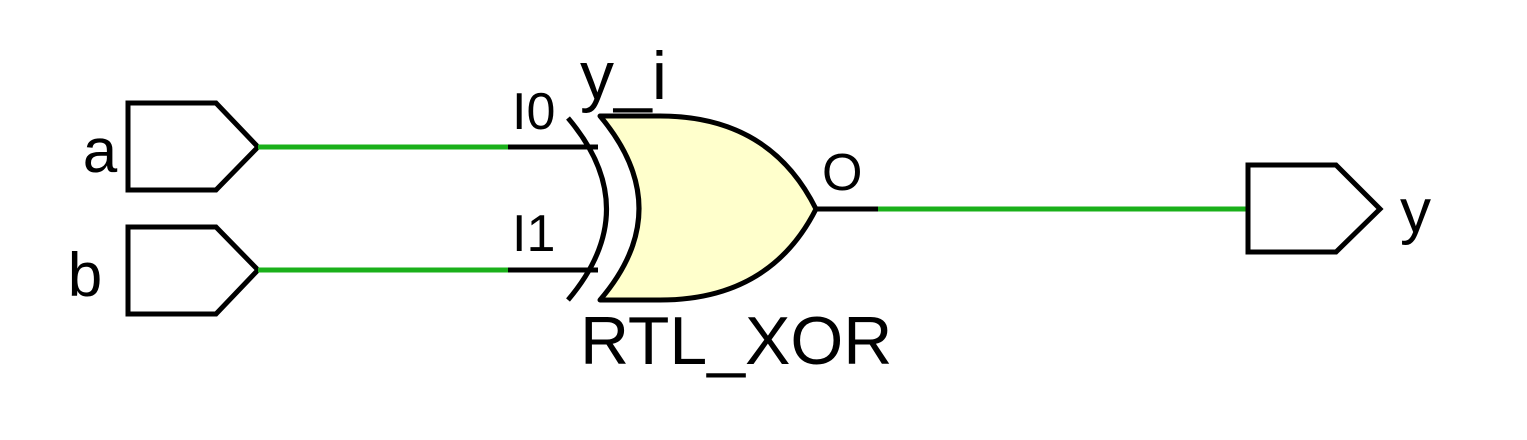 This screenshot has width=1527, height=440. I want to click on pin-i1-label: I1, so click(533, 234).